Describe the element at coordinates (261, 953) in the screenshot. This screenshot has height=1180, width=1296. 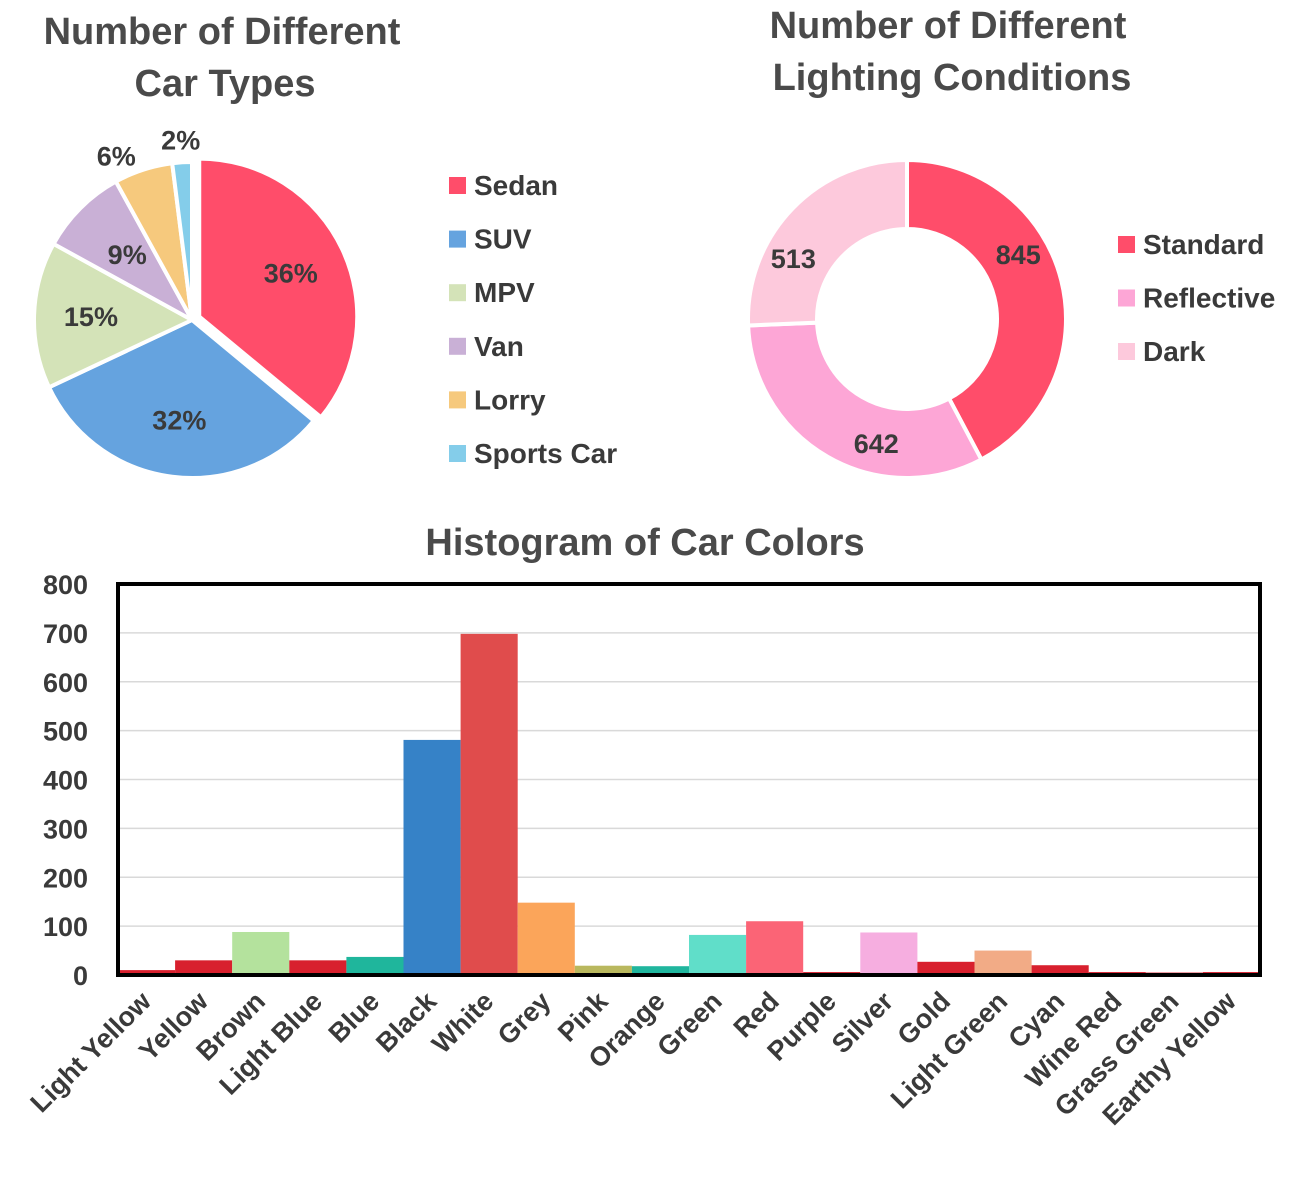
I see `bar-brown` at that location.